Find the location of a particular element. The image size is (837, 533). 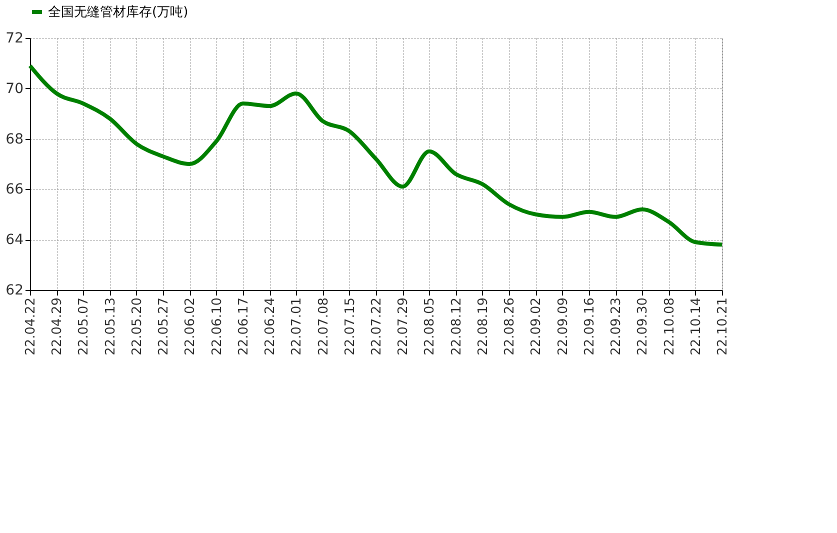

y-tick-label: 62 is located at coordinates (15, 290).